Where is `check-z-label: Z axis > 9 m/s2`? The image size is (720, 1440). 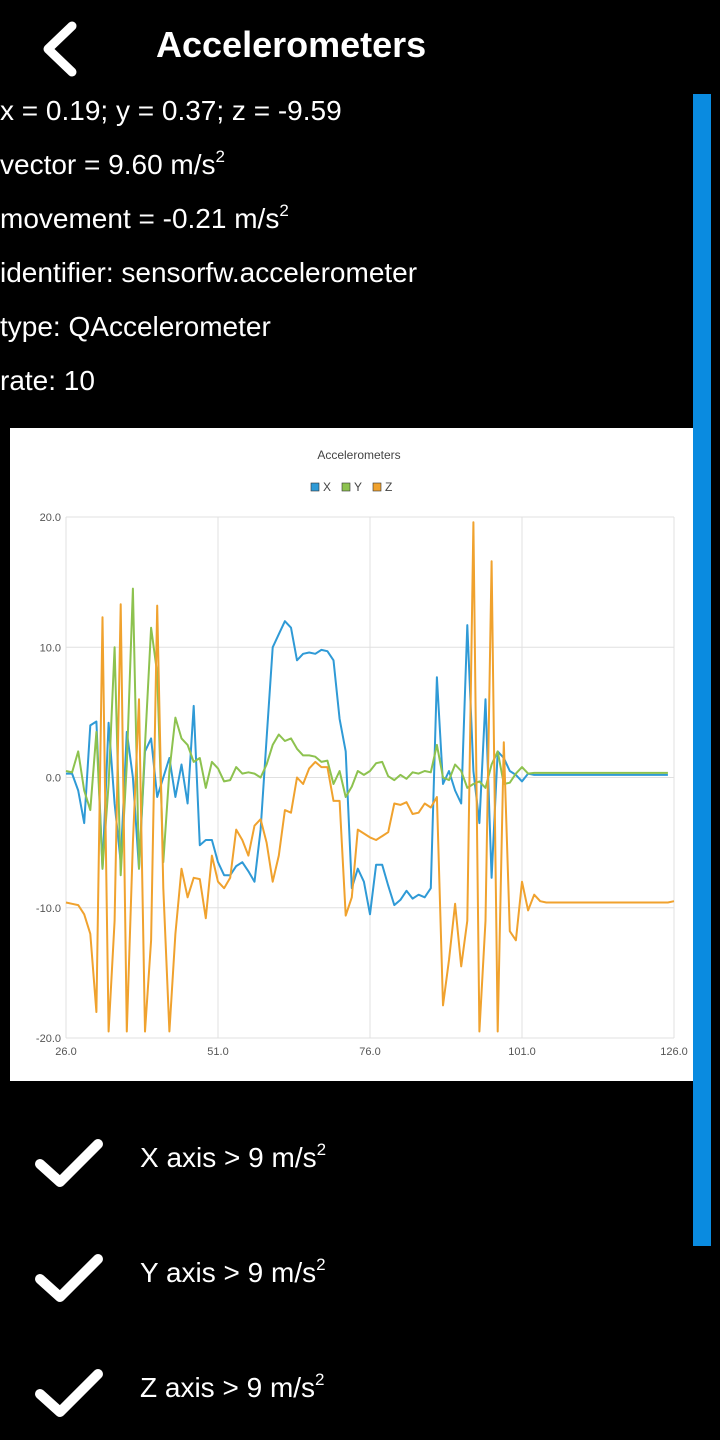
check-z-label: Z axis > 9 m/s2 is located at coordinates (232, 1388).